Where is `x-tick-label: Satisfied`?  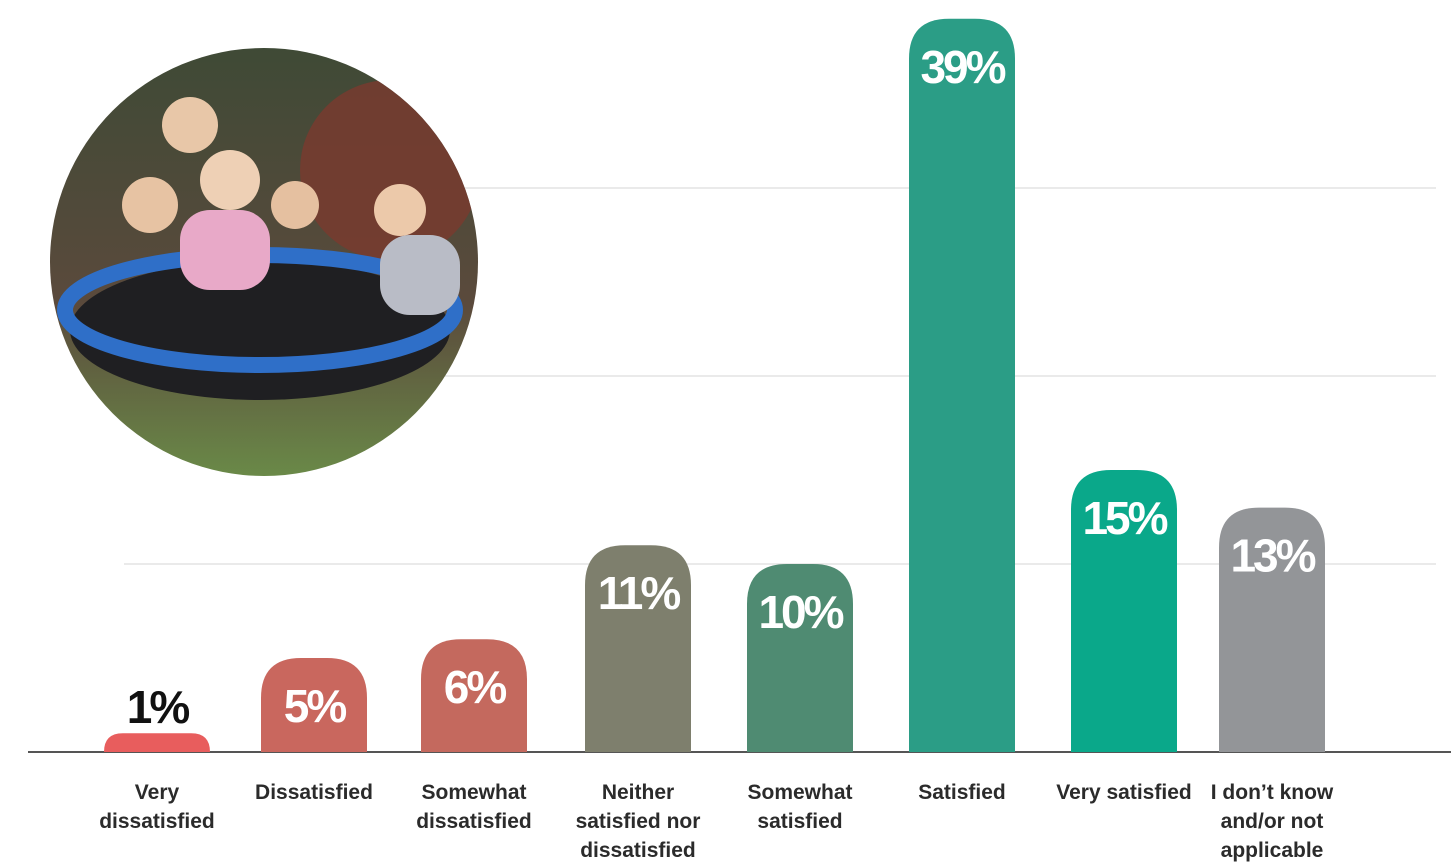 x-tick-label: Satisfied is located at coordinates (962, 792).